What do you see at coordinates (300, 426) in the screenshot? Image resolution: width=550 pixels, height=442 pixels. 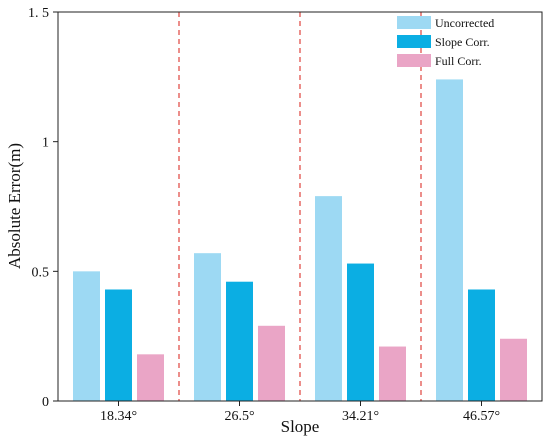 I see `x-axis-title: Slope` at bounding box center [300, 426].